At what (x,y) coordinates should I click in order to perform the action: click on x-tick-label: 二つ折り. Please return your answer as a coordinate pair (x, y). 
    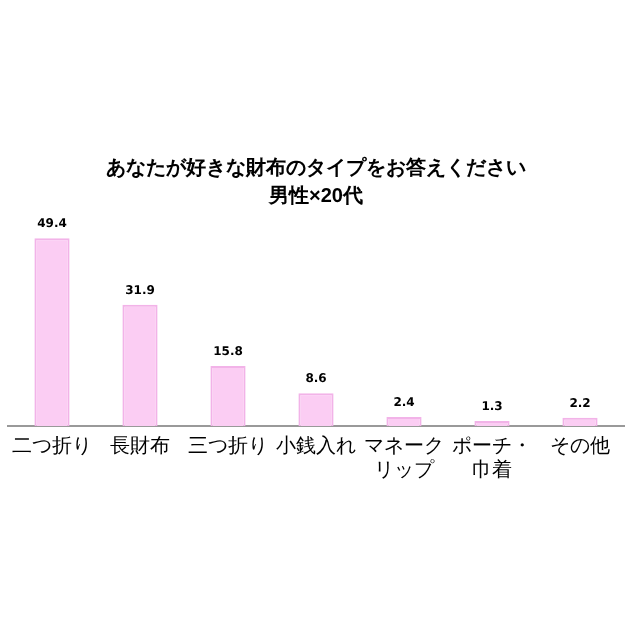
    Looking at the image, I should click on (52, 445).